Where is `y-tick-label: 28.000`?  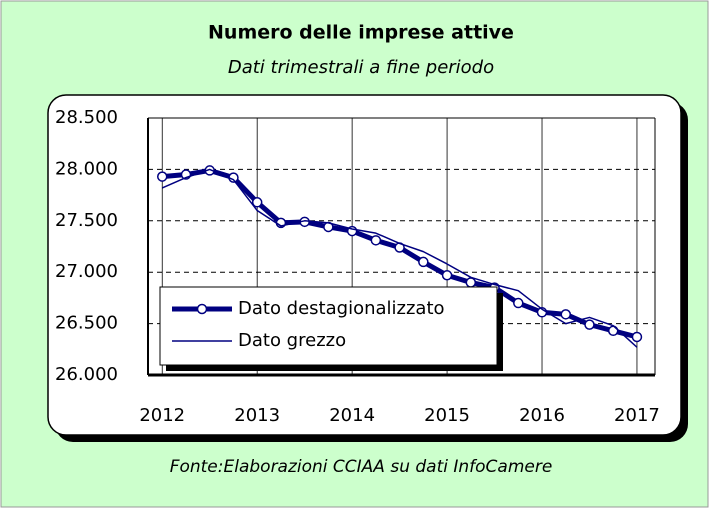 y-tick-label: 28.000 is located at coordinates (86, 168).